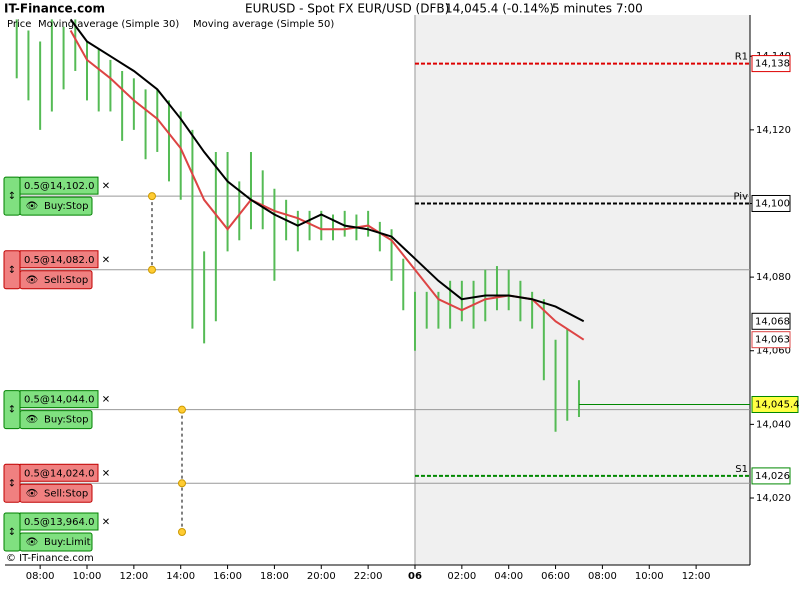 The width and height of the screenshot is (800, 600). What do you see at coordinates (555, 576) in the screenshot?
I see `x-tick-label: 06:00` at bounding box center [555, 576].